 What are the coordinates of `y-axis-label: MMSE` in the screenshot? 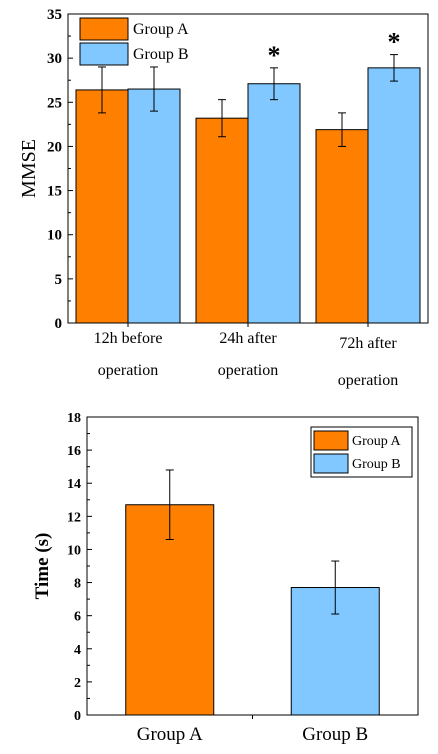 It's located at (29, 168).